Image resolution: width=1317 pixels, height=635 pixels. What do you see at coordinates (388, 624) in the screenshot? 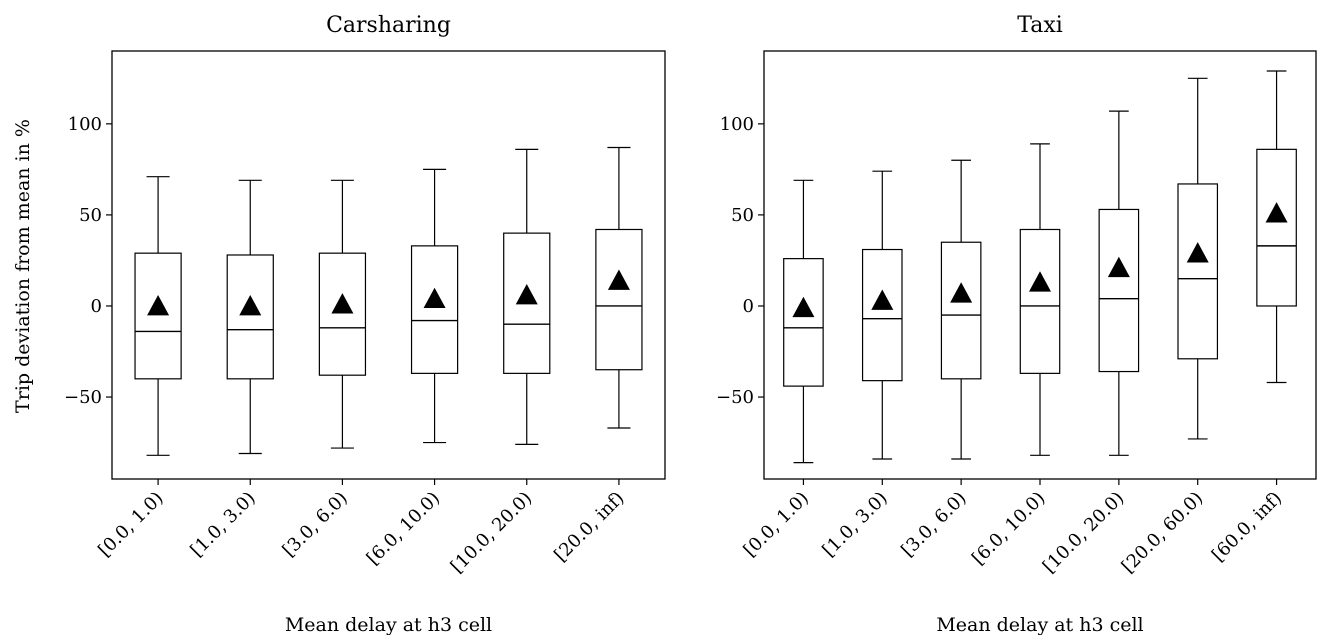
I see `carsharing-x-axis-label: Mean delay at h3 cell` at bounding box center [388, 624].